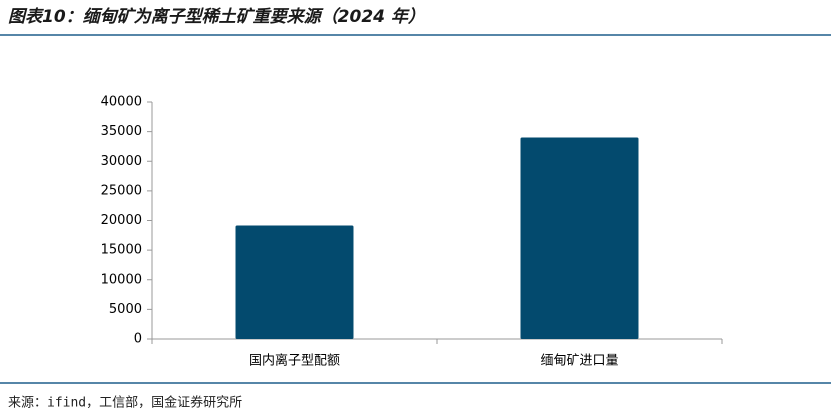  I want to click on y-tick-label: 15000, so click(121, 250).